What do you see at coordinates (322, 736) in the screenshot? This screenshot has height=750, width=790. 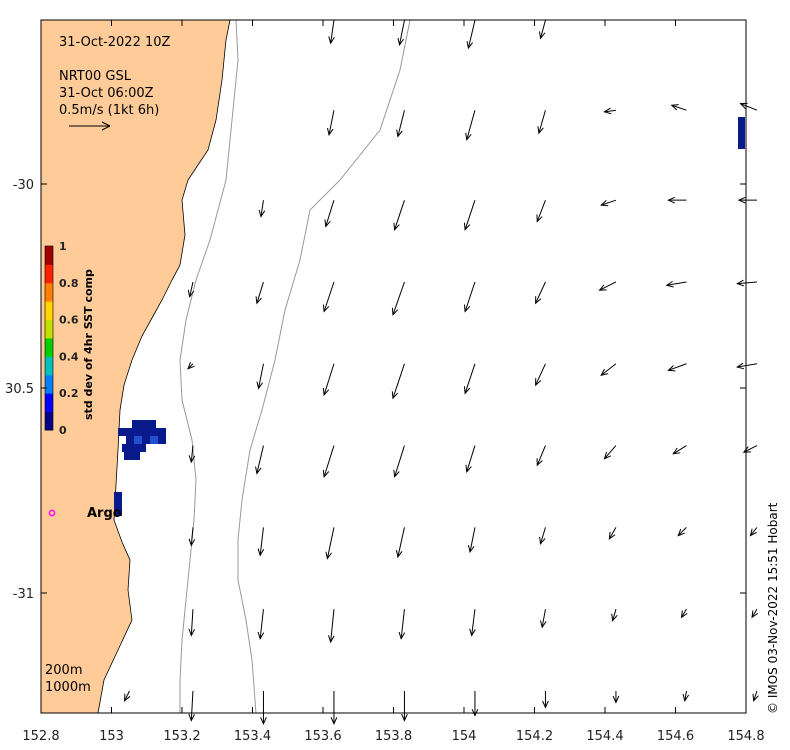 I see `x-tick-label: 153.6` at bounding box center [322, 736].